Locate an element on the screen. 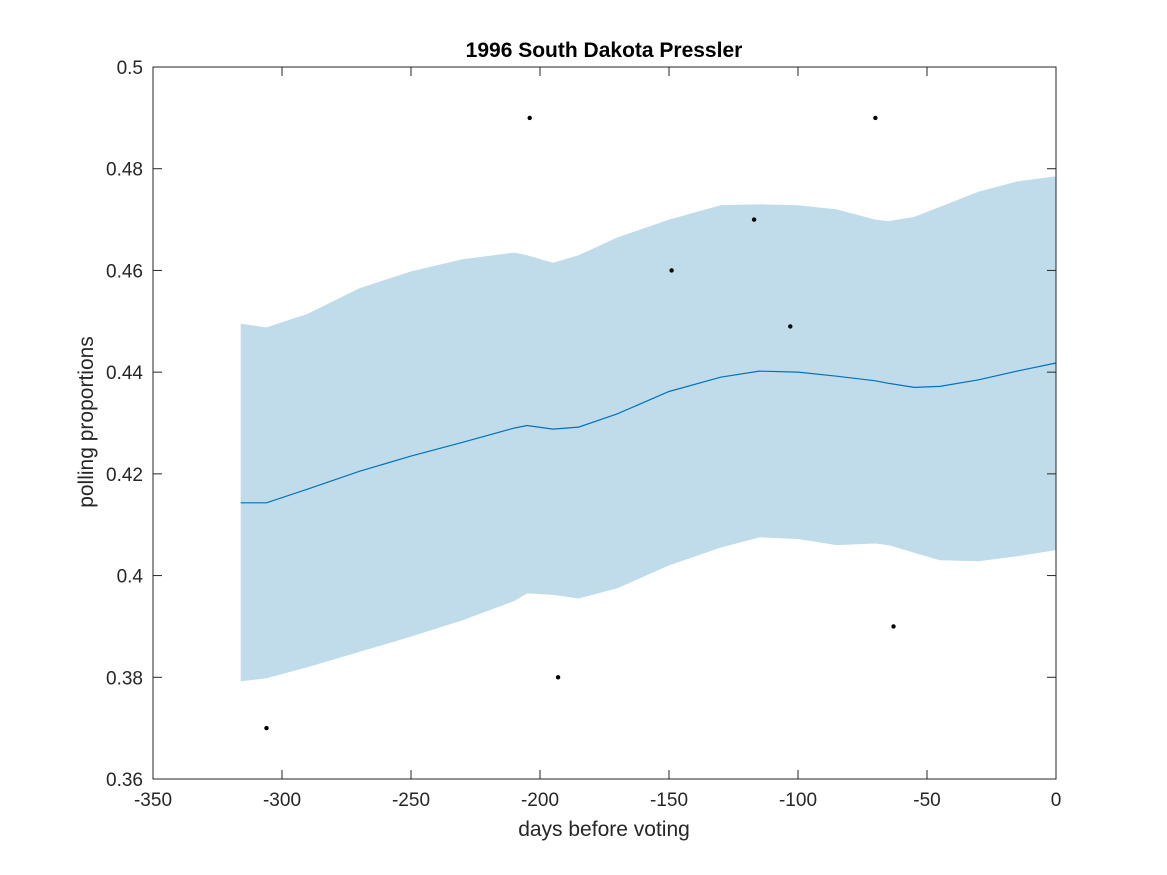 The height and width of the screenshot is (875, 1167). x-tick-label: -50 is located at coordinates (926, 800).